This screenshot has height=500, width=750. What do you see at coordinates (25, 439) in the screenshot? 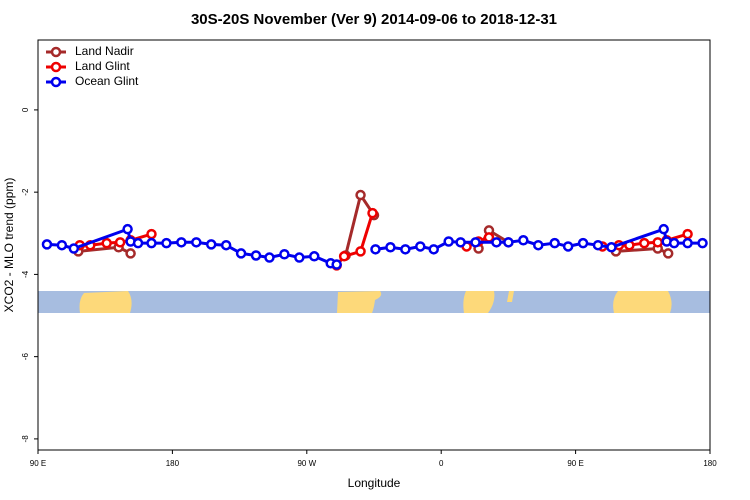
I see `y-tick-label: -8` at bounding box center [25, 439].